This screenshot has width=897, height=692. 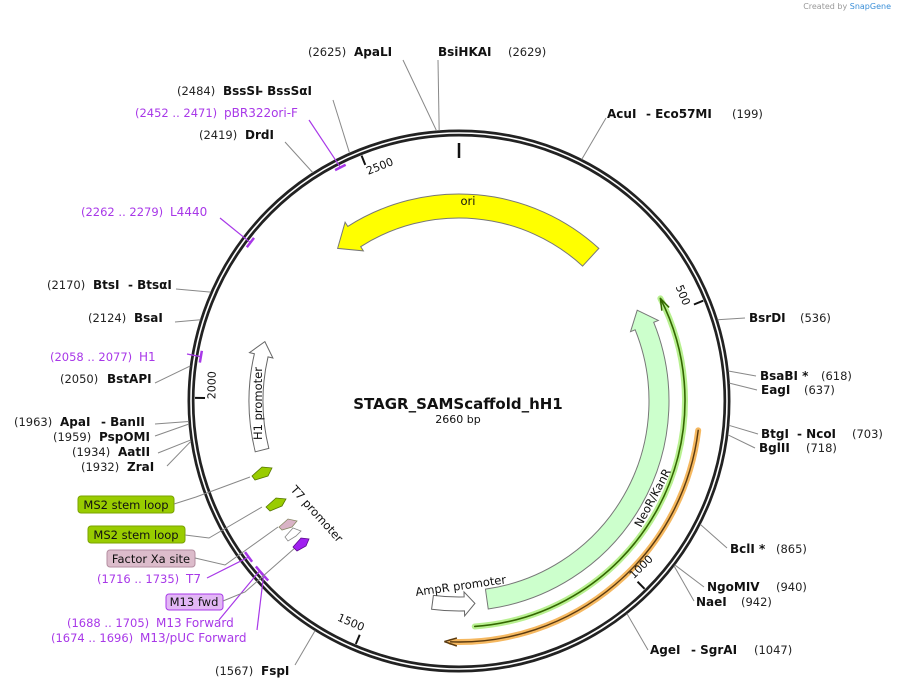 I want to click on svg-text: BtgI, so click(x=775, y=434).